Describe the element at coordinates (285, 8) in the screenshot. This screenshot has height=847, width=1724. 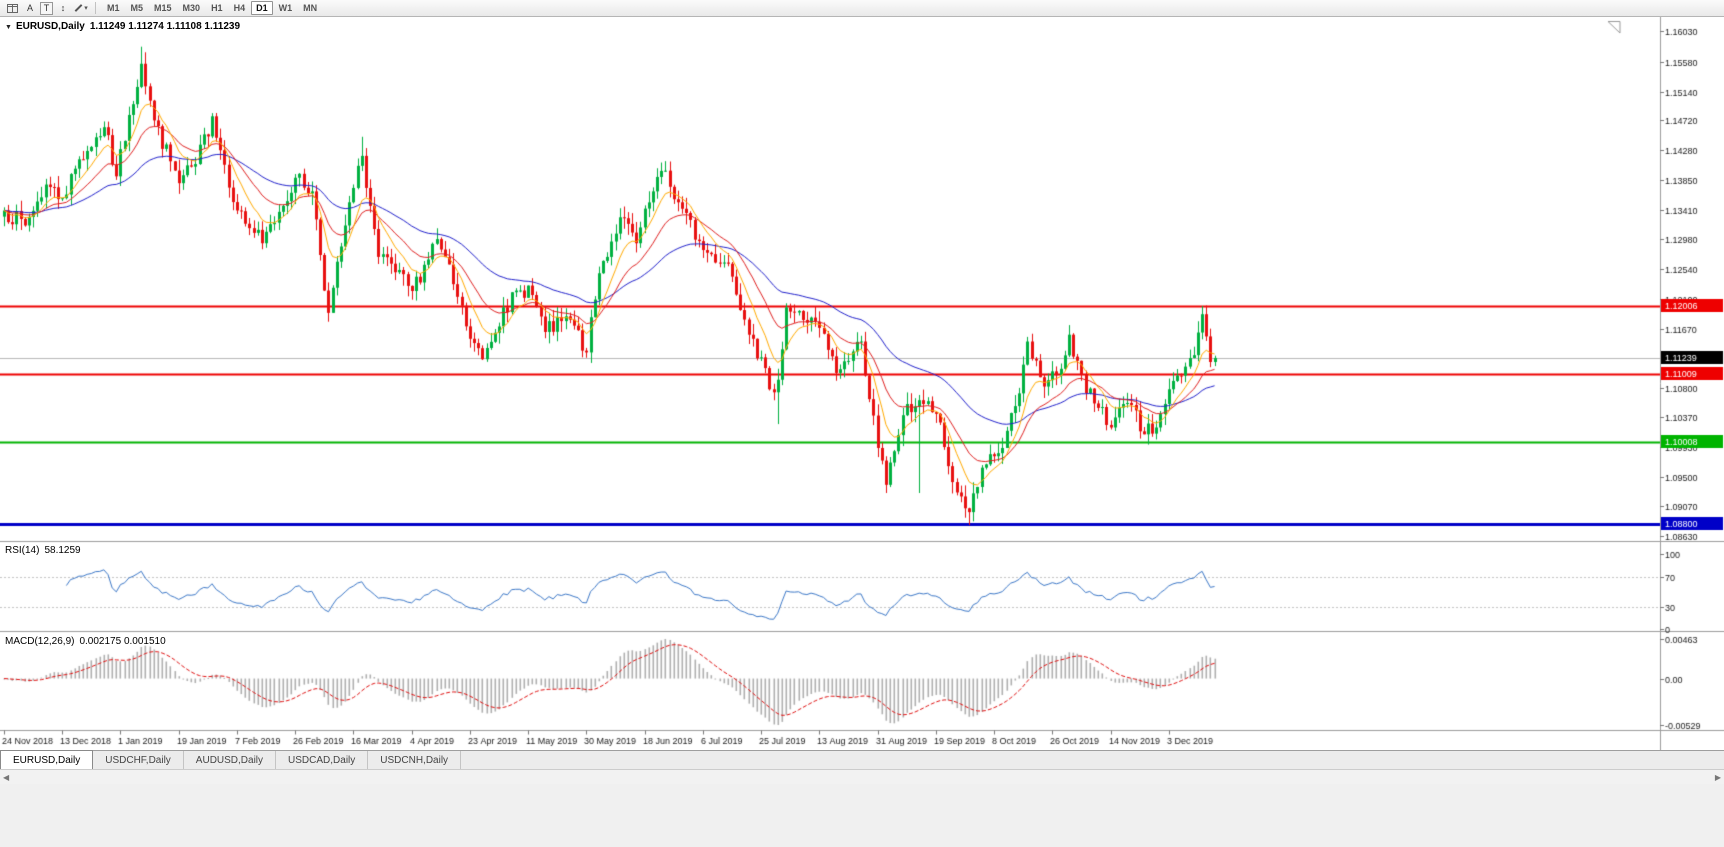
I see `timeframe-w1: W1` at that location.